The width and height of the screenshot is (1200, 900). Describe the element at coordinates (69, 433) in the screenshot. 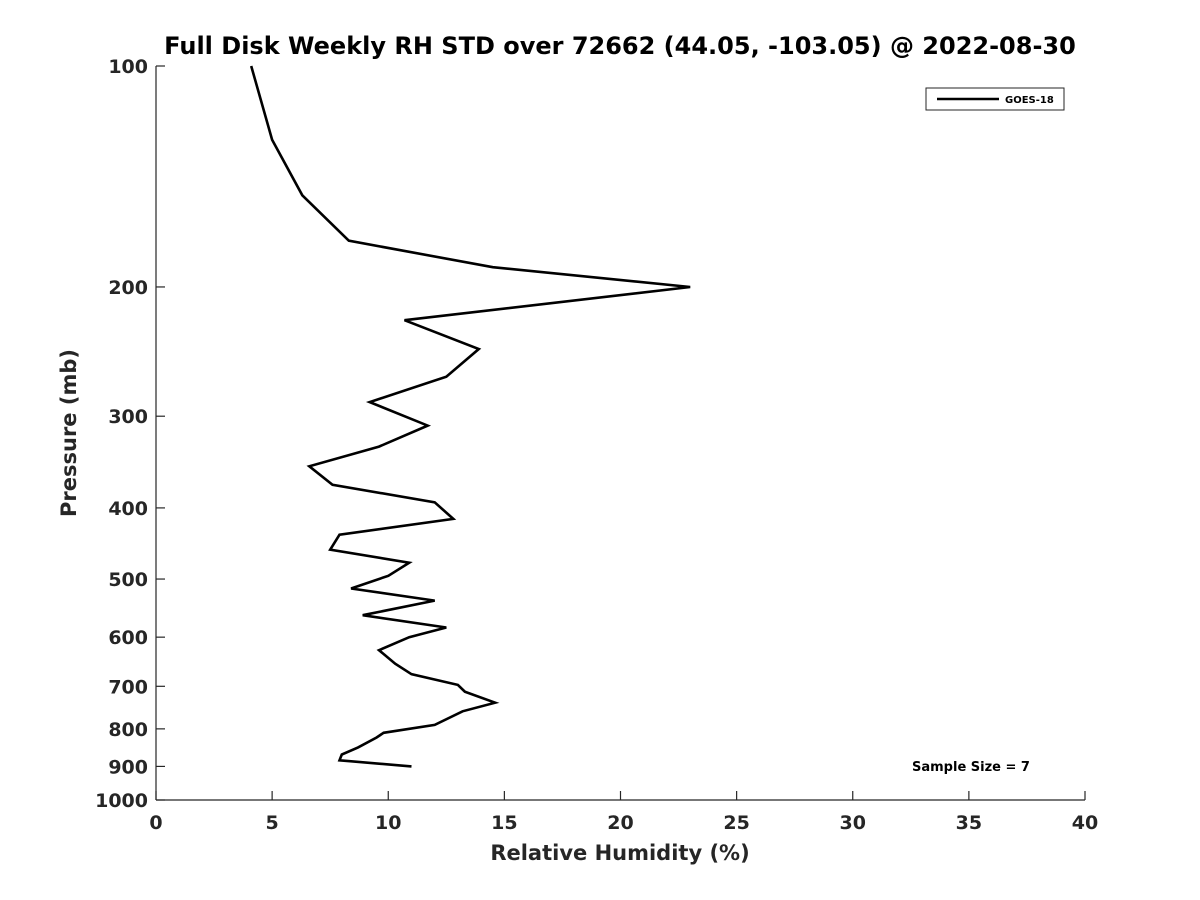

I see `y-axis-label: Pressure (mb)` at that location.